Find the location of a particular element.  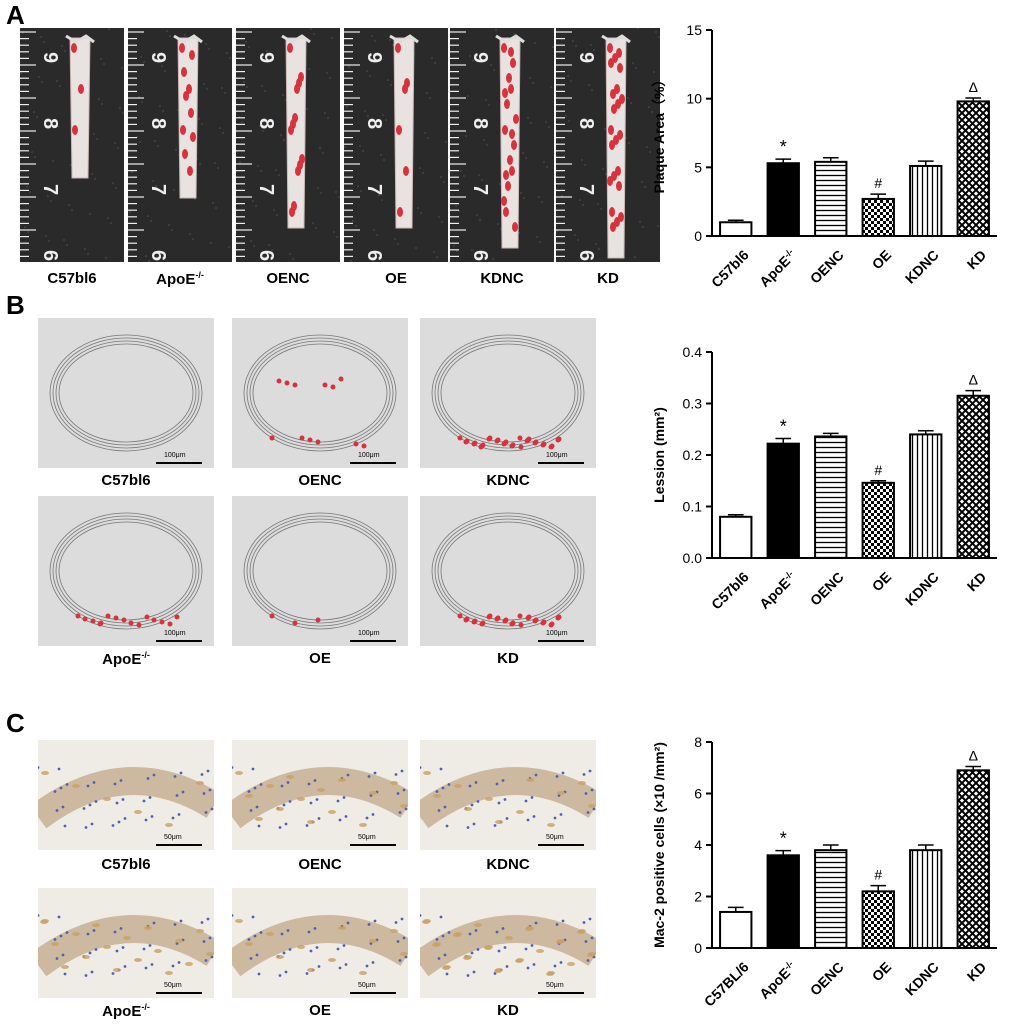

y-tick-label: 0.3 is located at coordinates (693, 404).